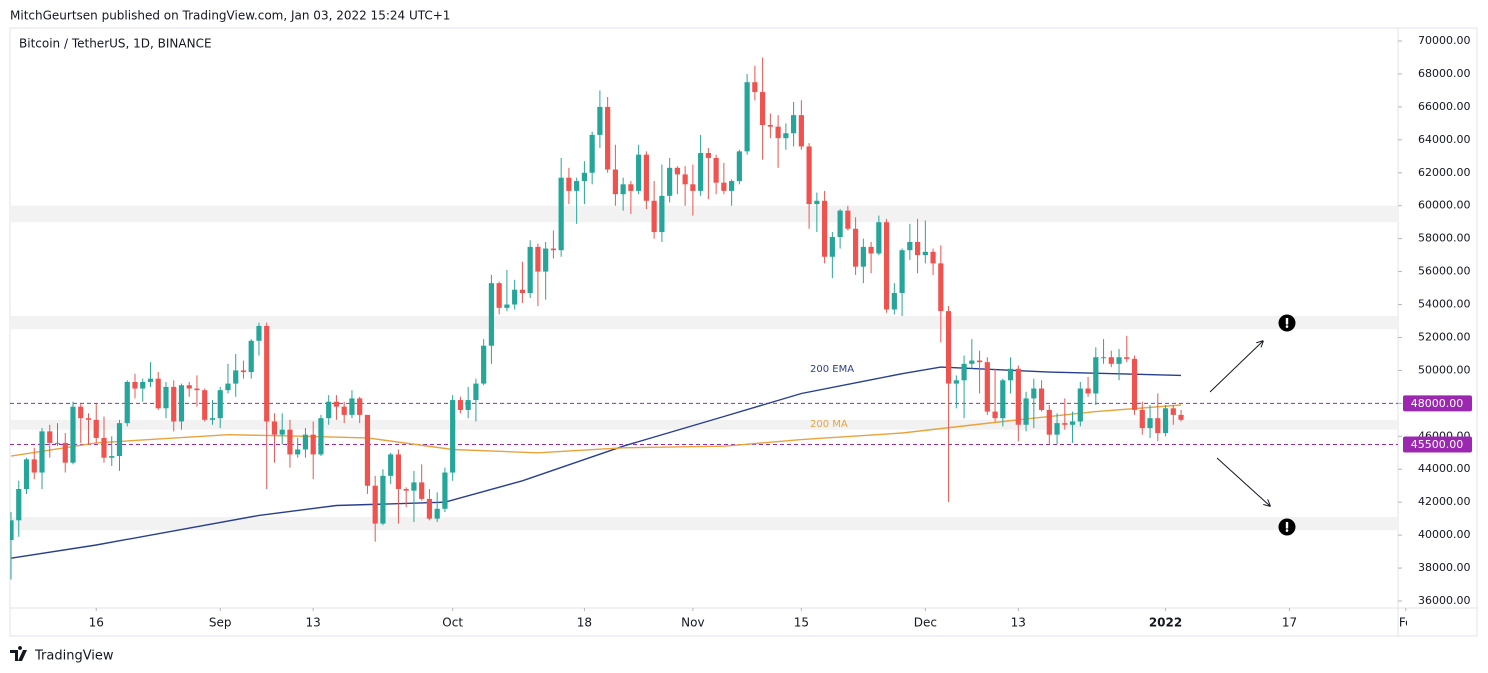  Describe the element at coordinates (1444, 501) in the screenshot. I see `y-tick-label: 42000.00` at that location.